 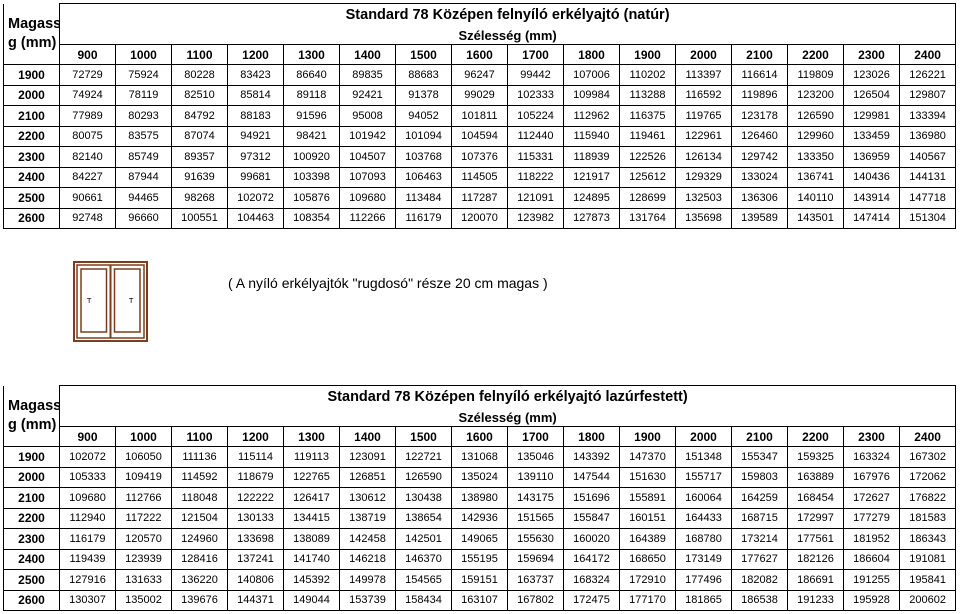 What do you see at coordinates (535, 580) in the screenshot?
I see `price-cell: 163737` at bounding box center [535, 580].